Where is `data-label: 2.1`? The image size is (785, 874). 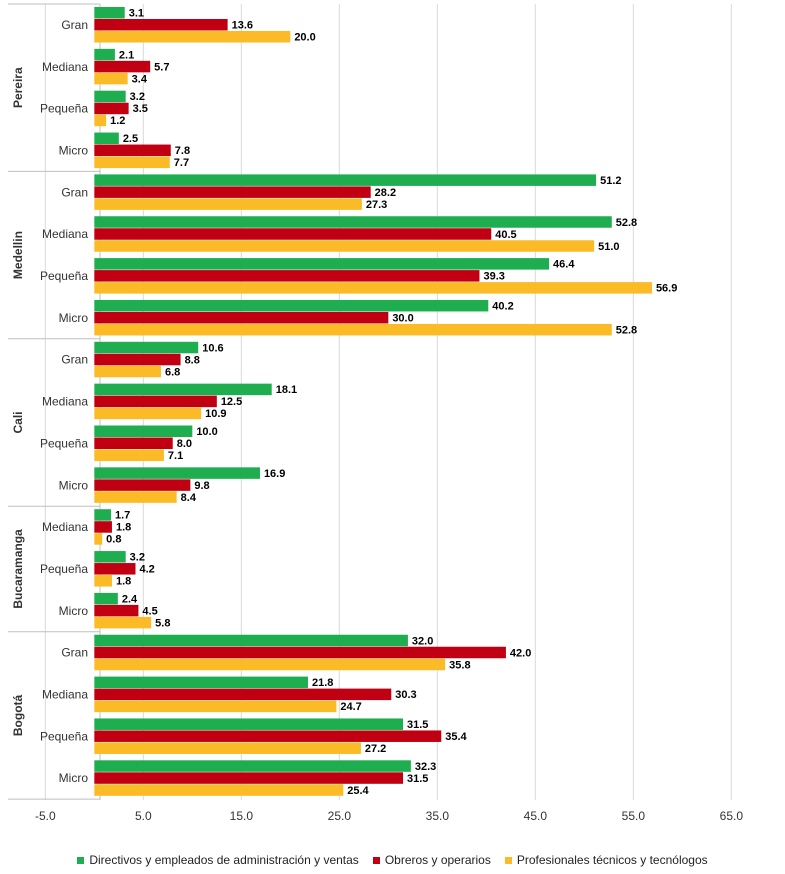 data-label: 2.1 is located at coordinates (126, 55).